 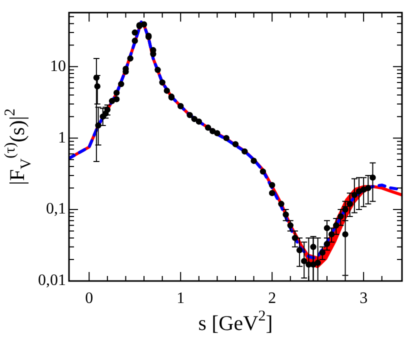 I want to click on y-tick-label: 0,1, so click(x=56, y=209).